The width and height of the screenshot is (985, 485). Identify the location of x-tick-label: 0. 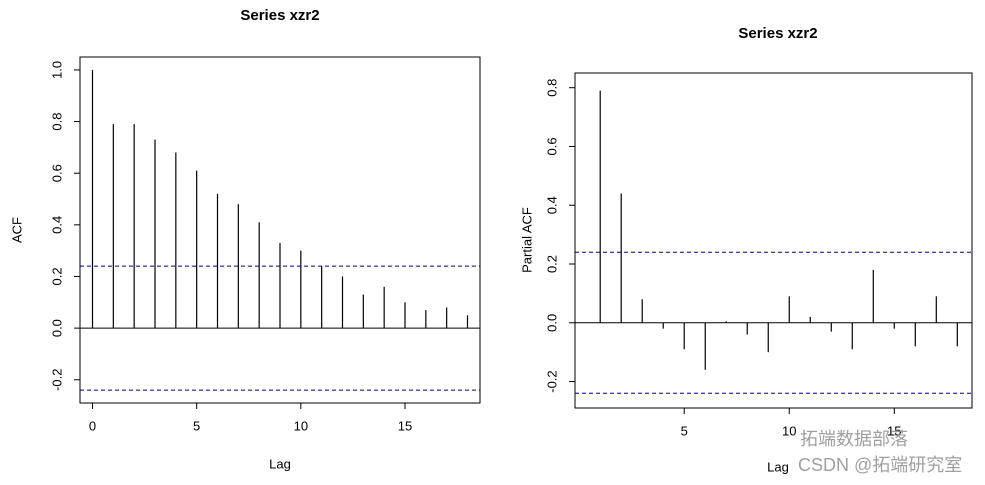
(92, 425).